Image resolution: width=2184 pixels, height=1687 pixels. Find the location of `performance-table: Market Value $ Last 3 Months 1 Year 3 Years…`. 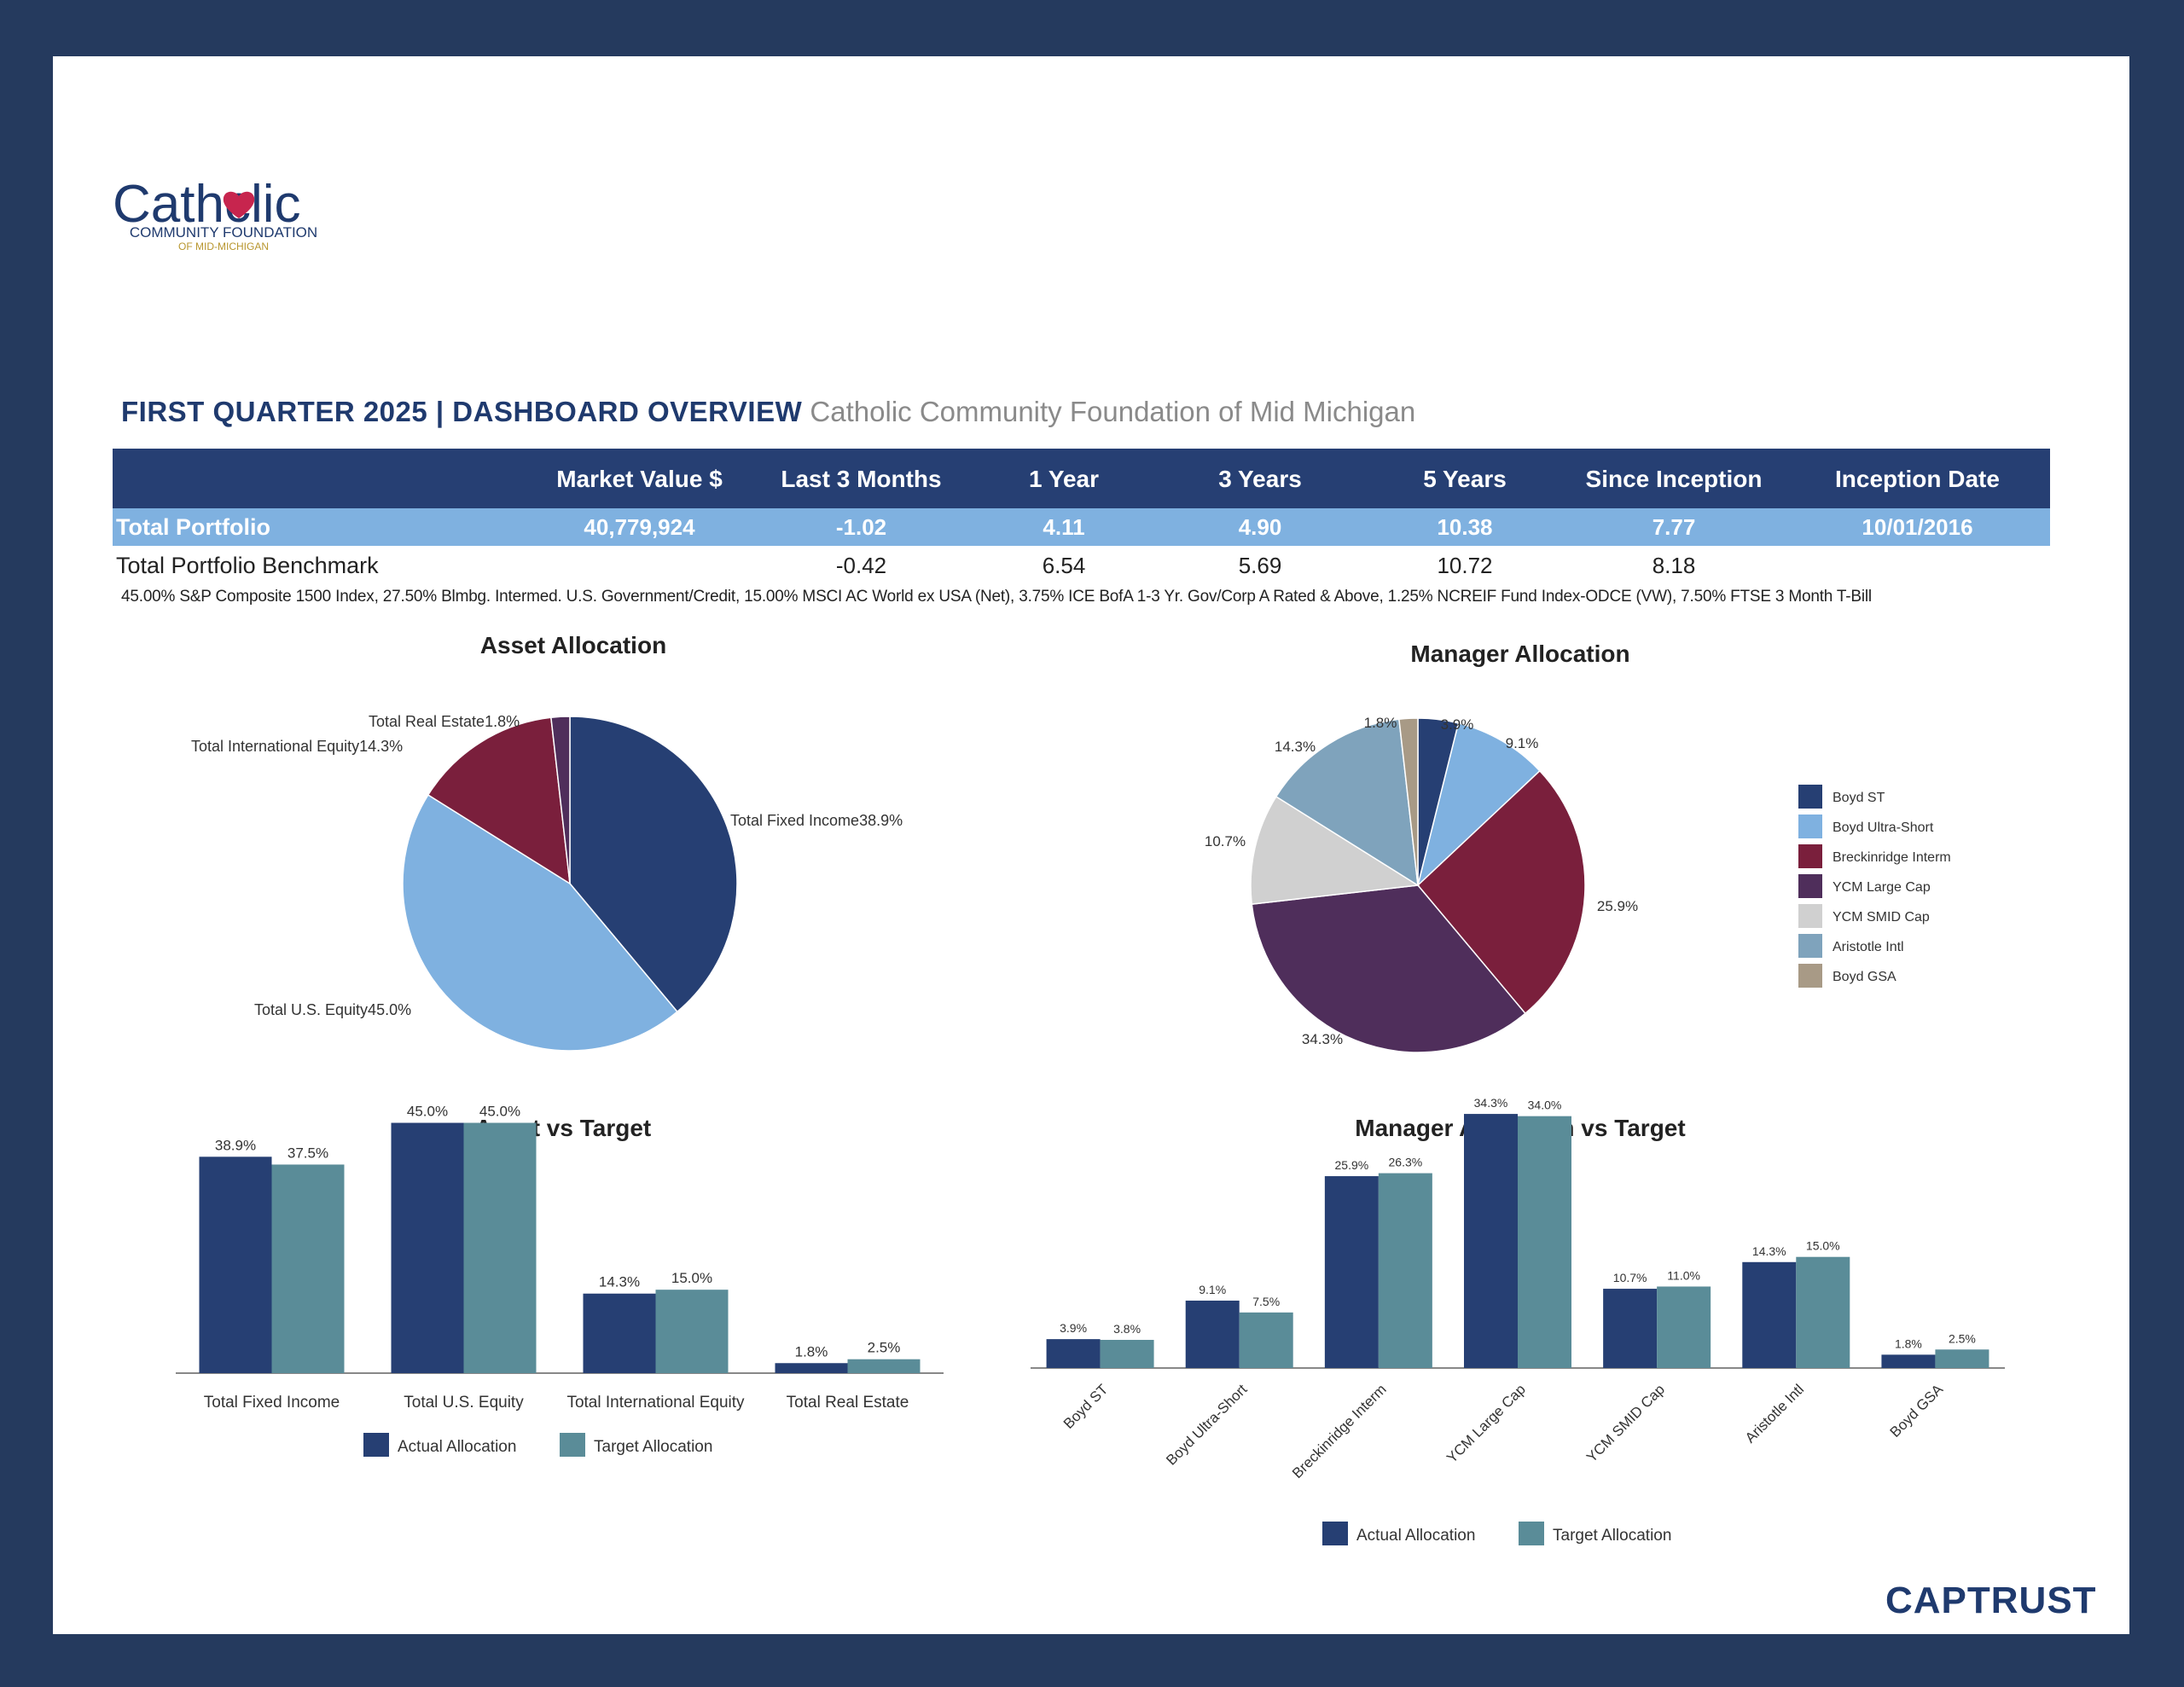

performance-table: Market Value $ Last 3 Months 1 Year 3 Years… is located at coordinates (1082, 517).